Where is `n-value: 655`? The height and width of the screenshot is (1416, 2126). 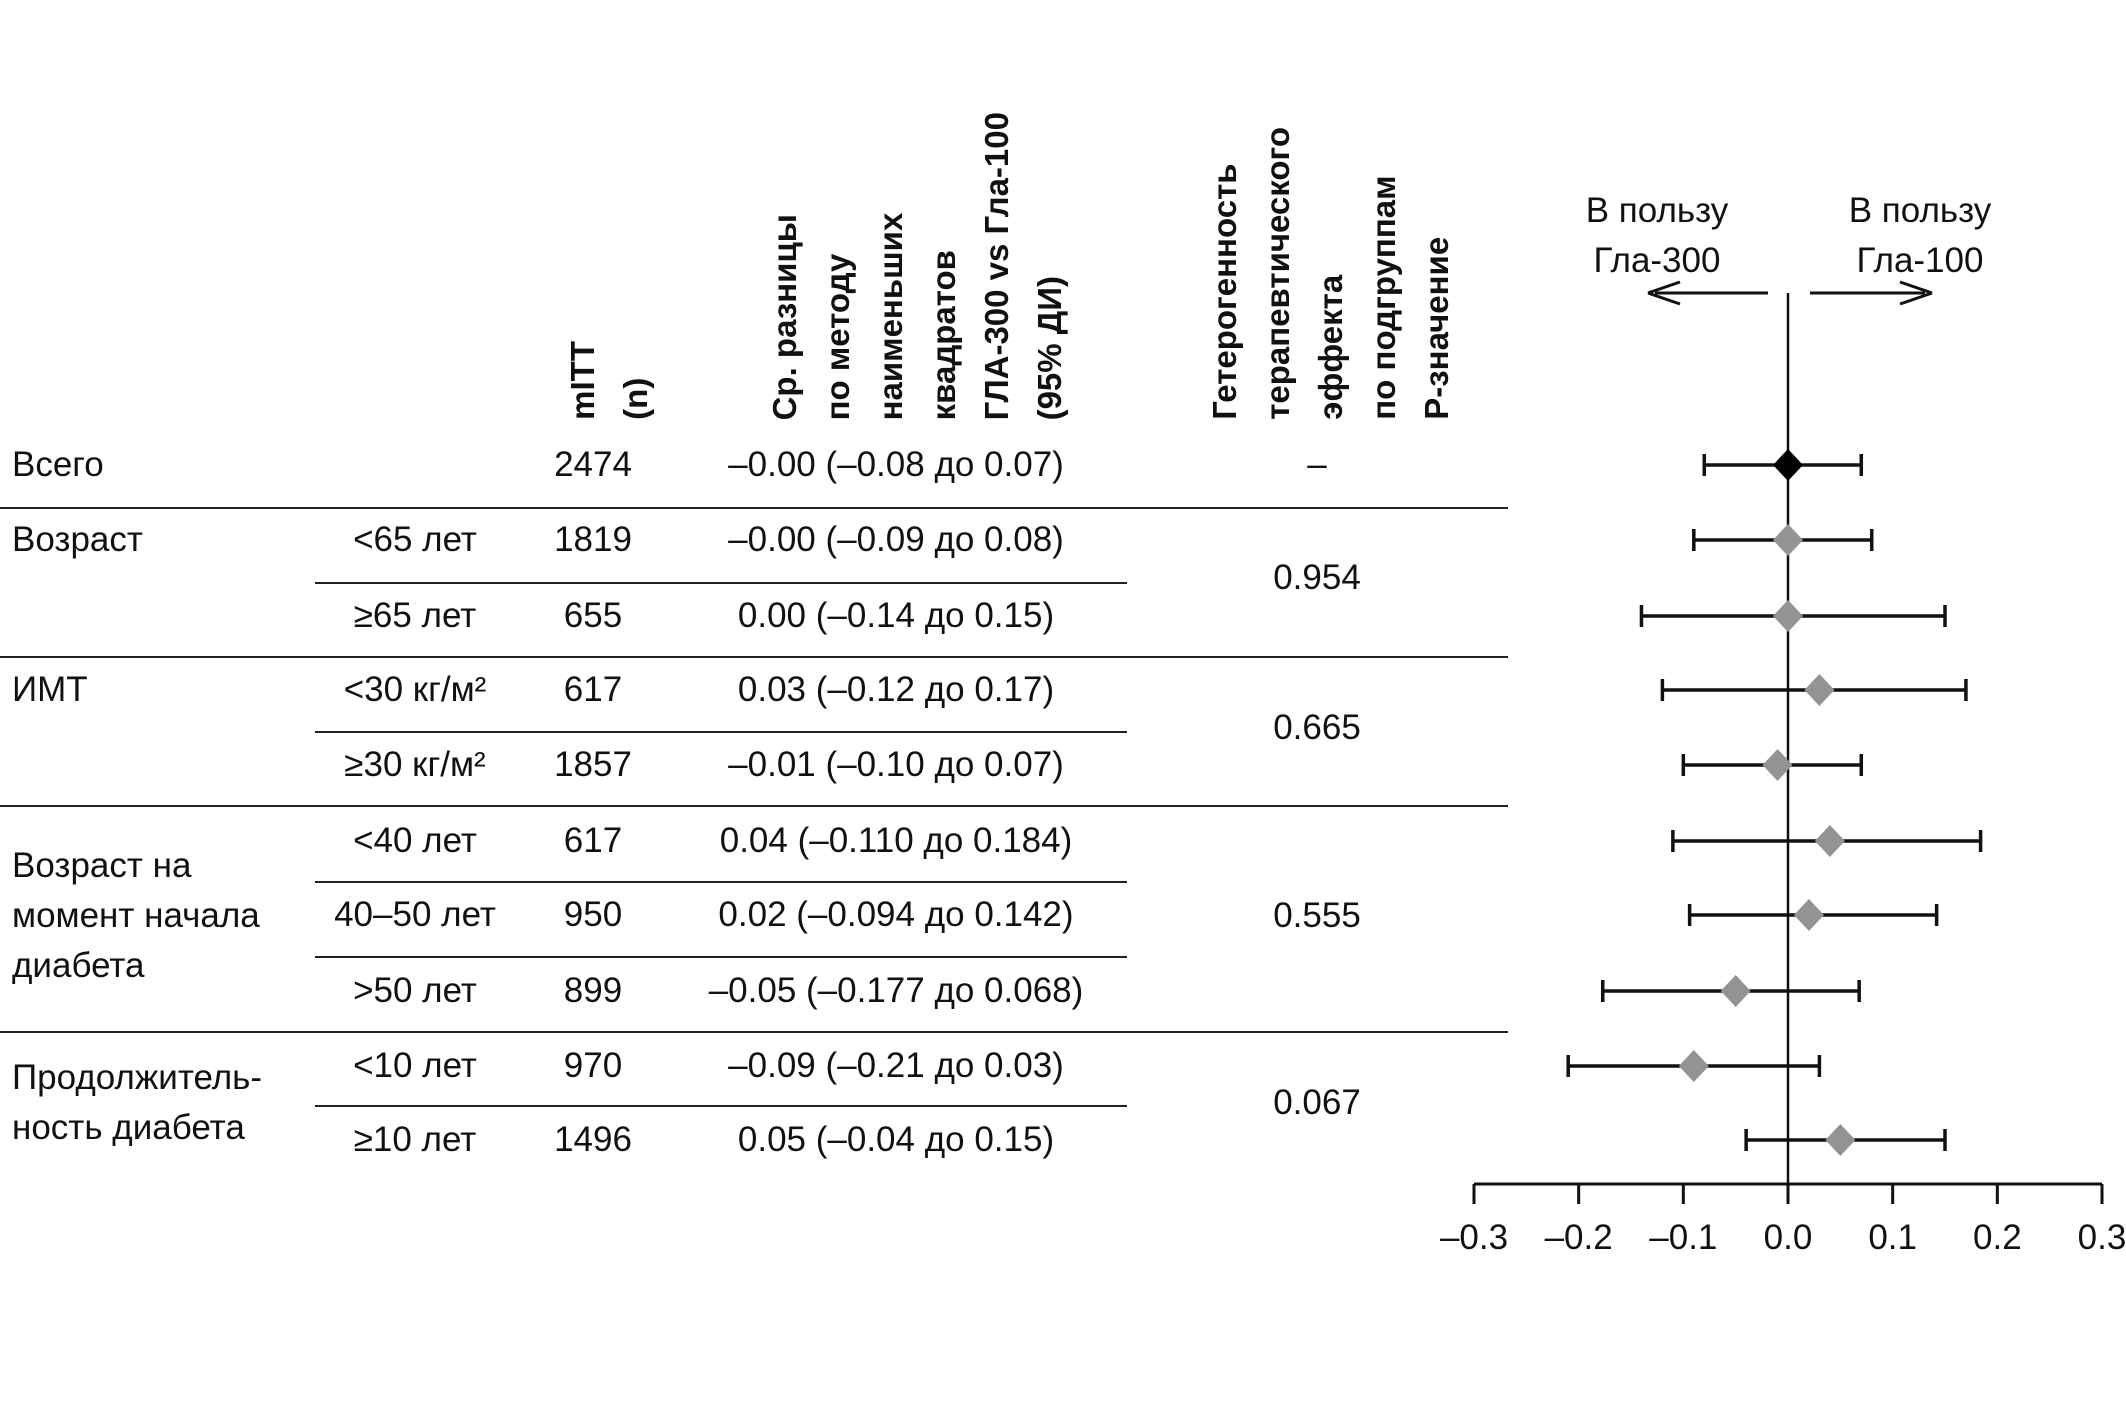
n-value: 655 is located at coordinates (593, 615).